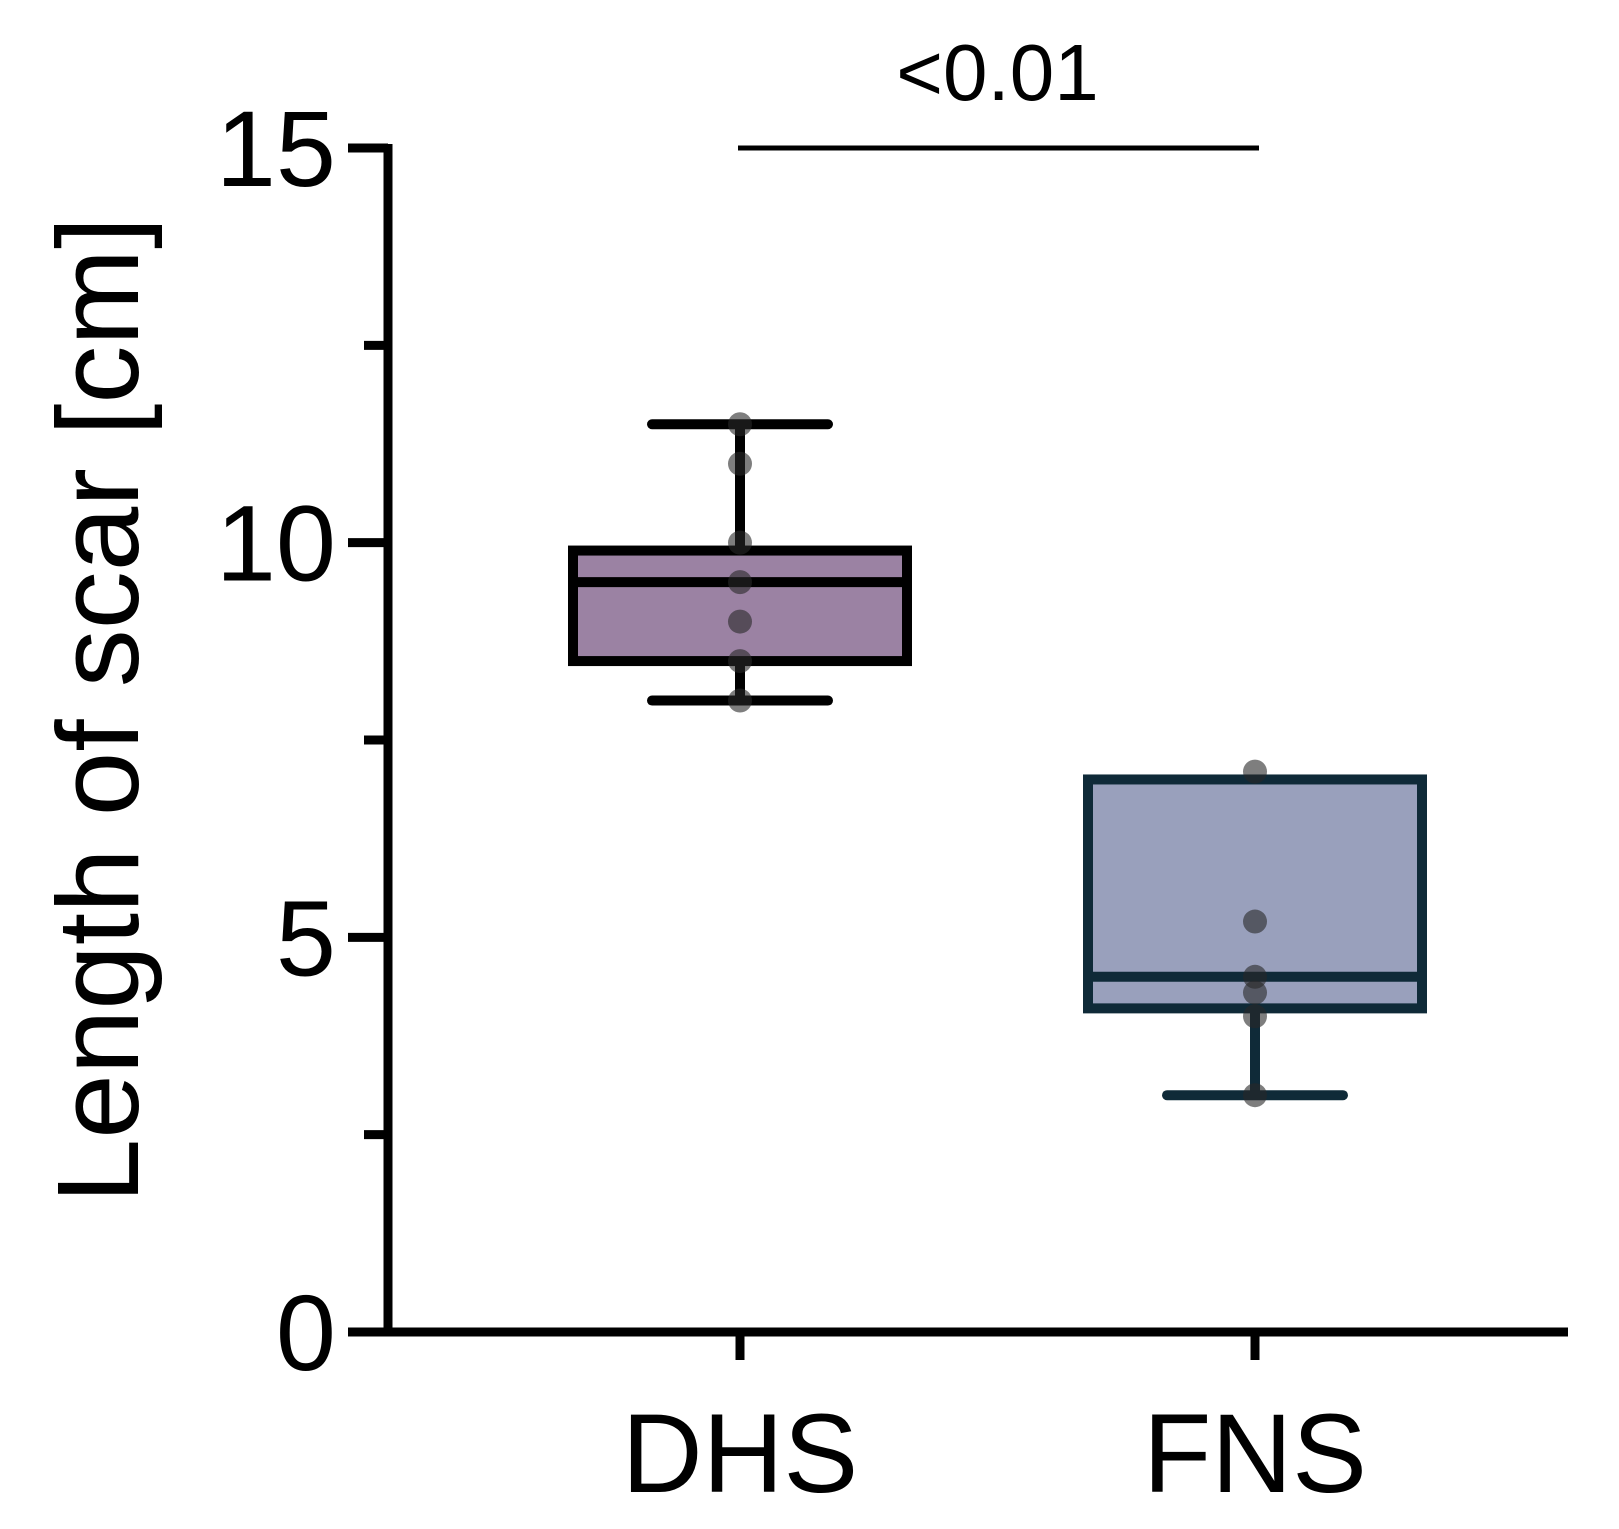 This screenshot has height=1529, width=1619. Describe the element at coordinates (997, 72) in the screenshot. I see `p-value-label: <0.01` at that location.